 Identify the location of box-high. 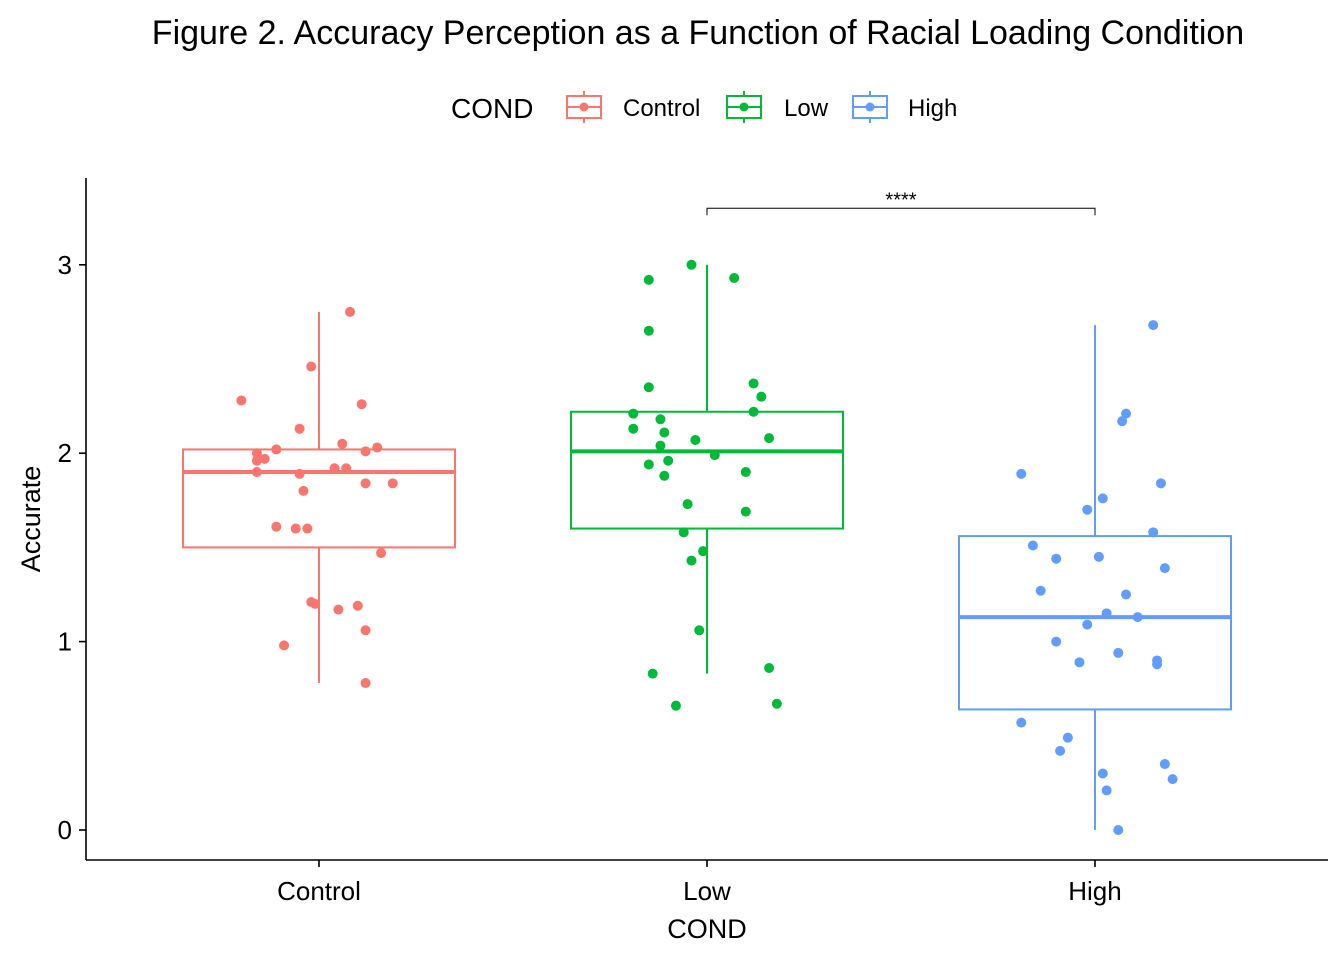
(1095, 577).